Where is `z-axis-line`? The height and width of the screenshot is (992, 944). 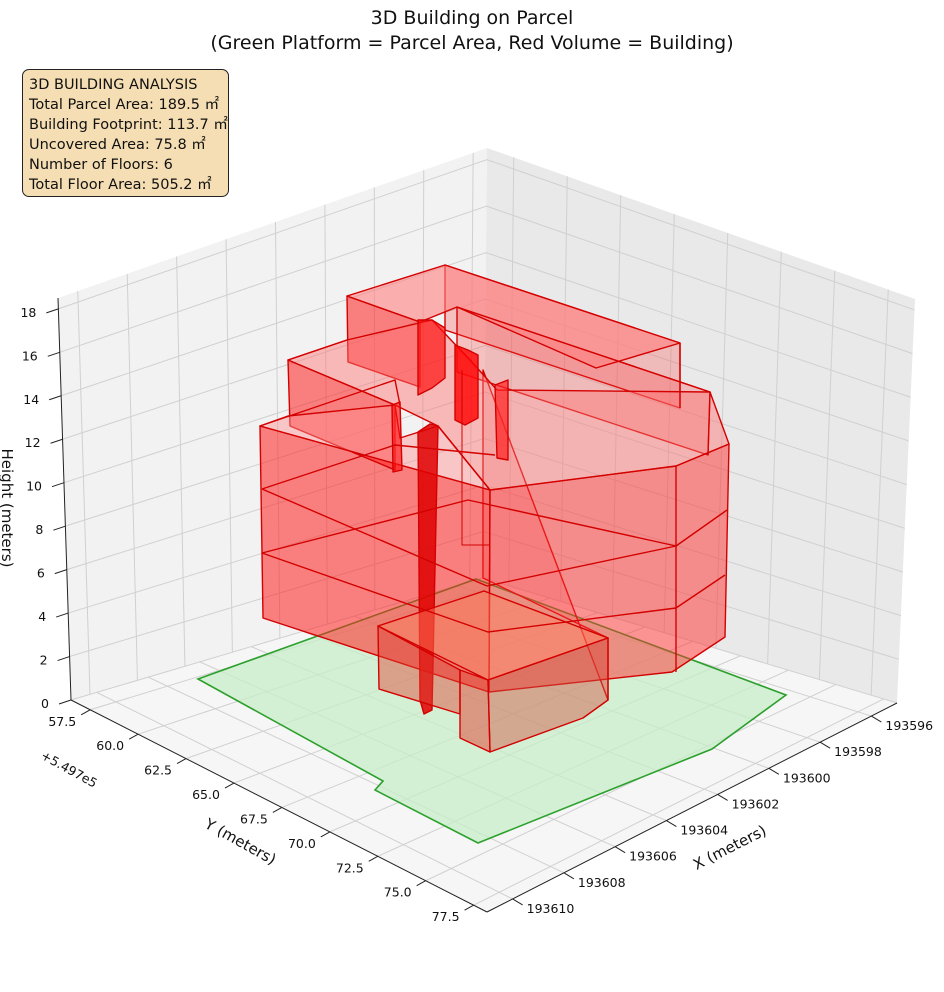 z-axis-line is located at coordinates (64, 499).